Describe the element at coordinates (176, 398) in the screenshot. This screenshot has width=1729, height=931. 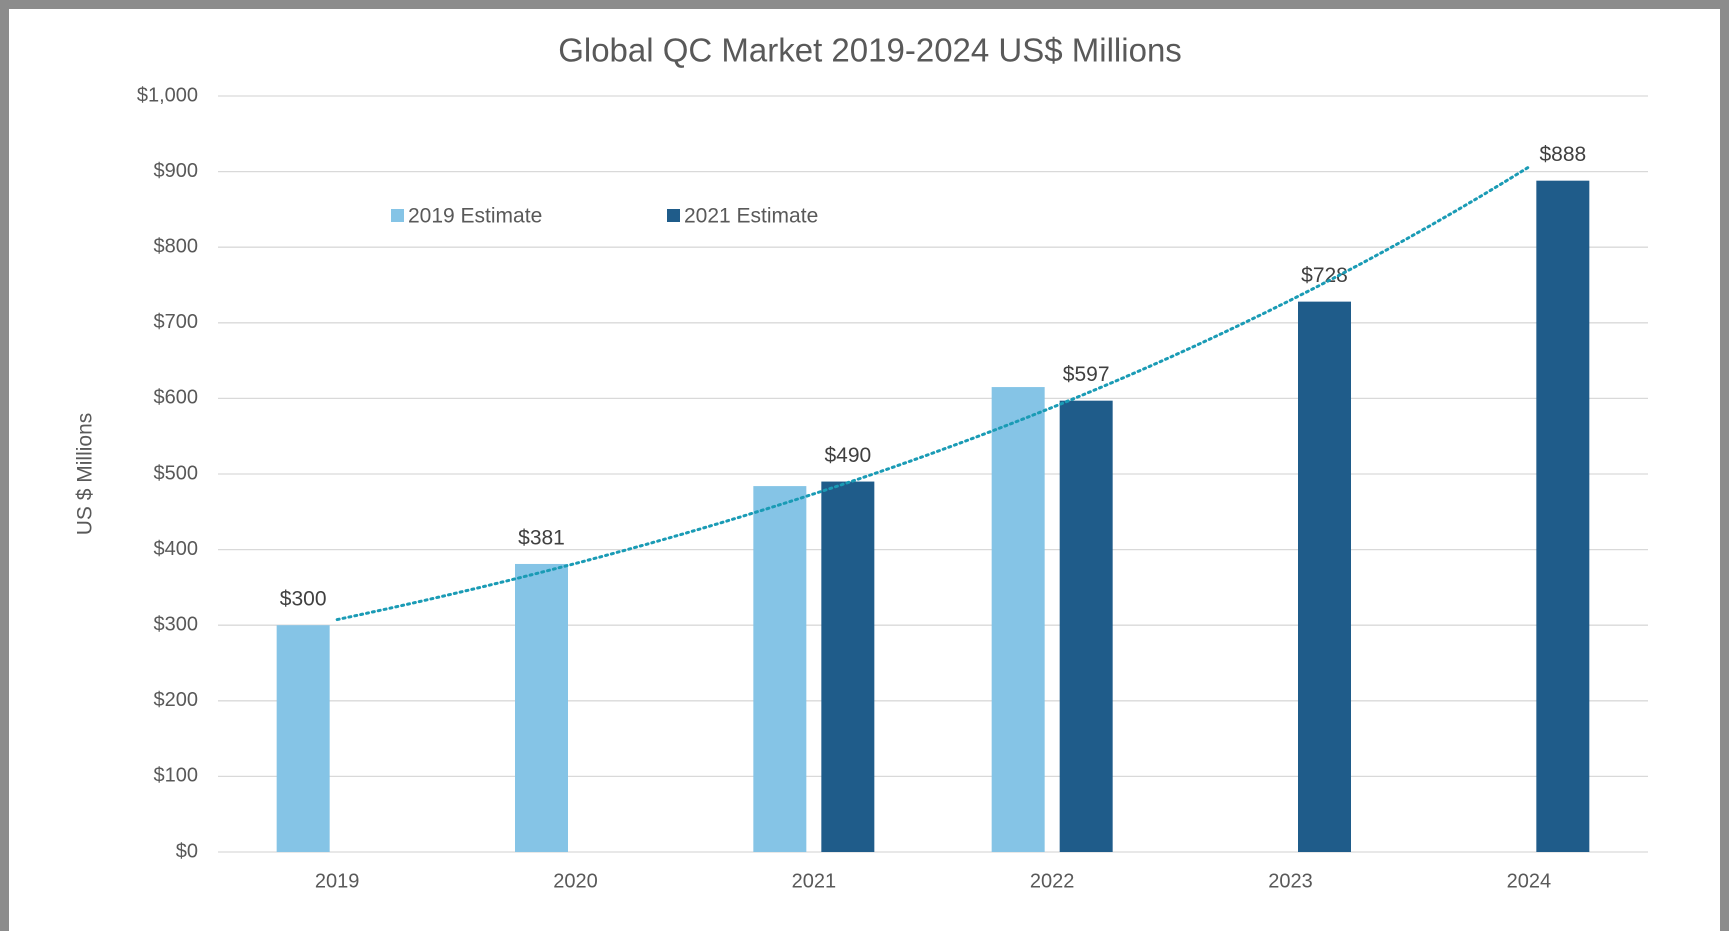
I see `y-tick-label: $600` at that location.